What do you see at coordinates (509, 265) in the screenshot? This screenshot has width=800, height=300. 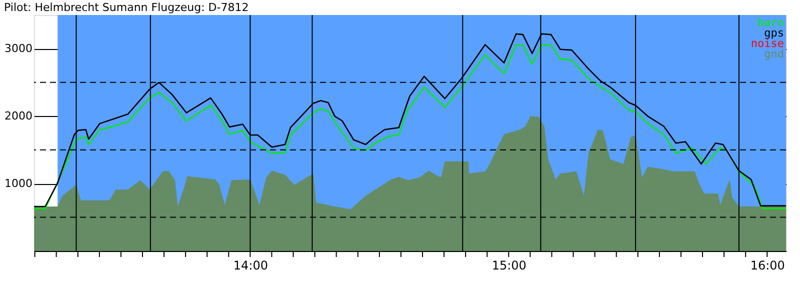 I see `x-tick-label: 15:00` at bounding box center [509, 265].